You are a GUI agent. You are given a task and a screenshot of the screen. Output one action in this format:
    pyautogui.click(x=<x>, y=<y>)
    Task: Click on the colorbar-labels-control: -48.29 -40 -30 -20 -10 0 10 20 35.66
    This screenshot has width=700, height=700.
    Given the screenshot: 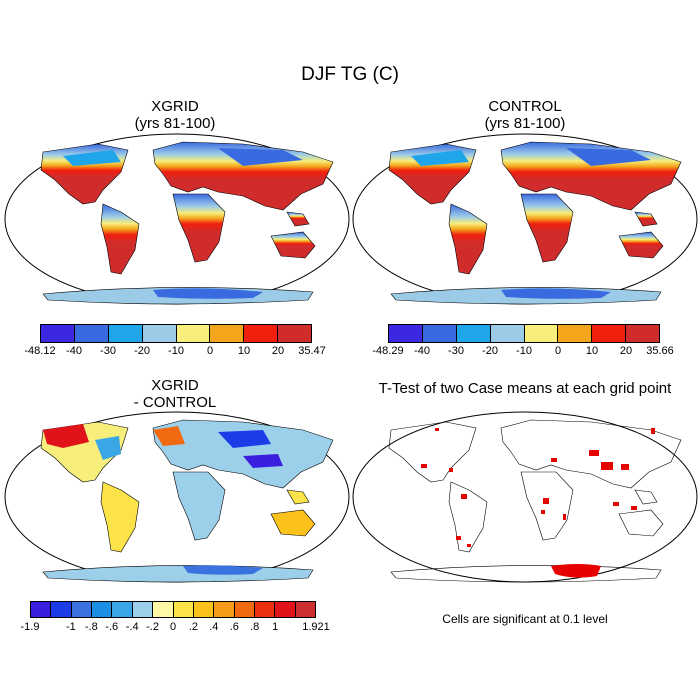 What is the action you would take?
    pyautogui.click(x=522, y=352)
    